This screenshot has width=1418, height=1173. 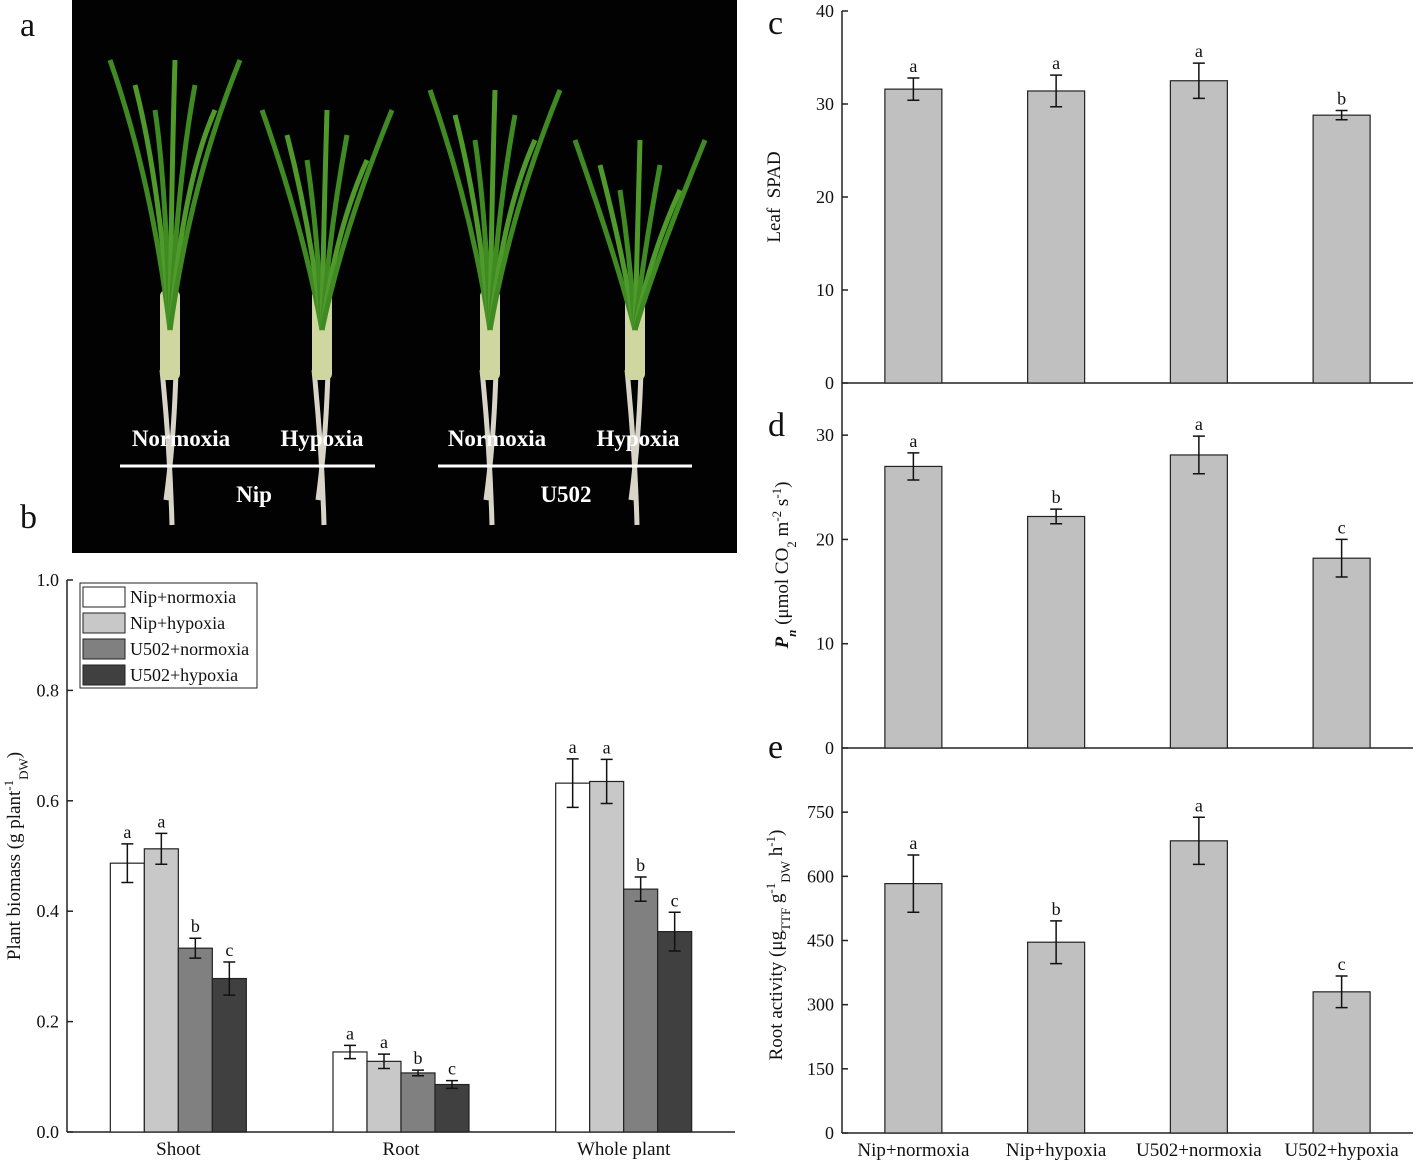 I want to click on y-tick-label: 750, so click(x=820, y=812).